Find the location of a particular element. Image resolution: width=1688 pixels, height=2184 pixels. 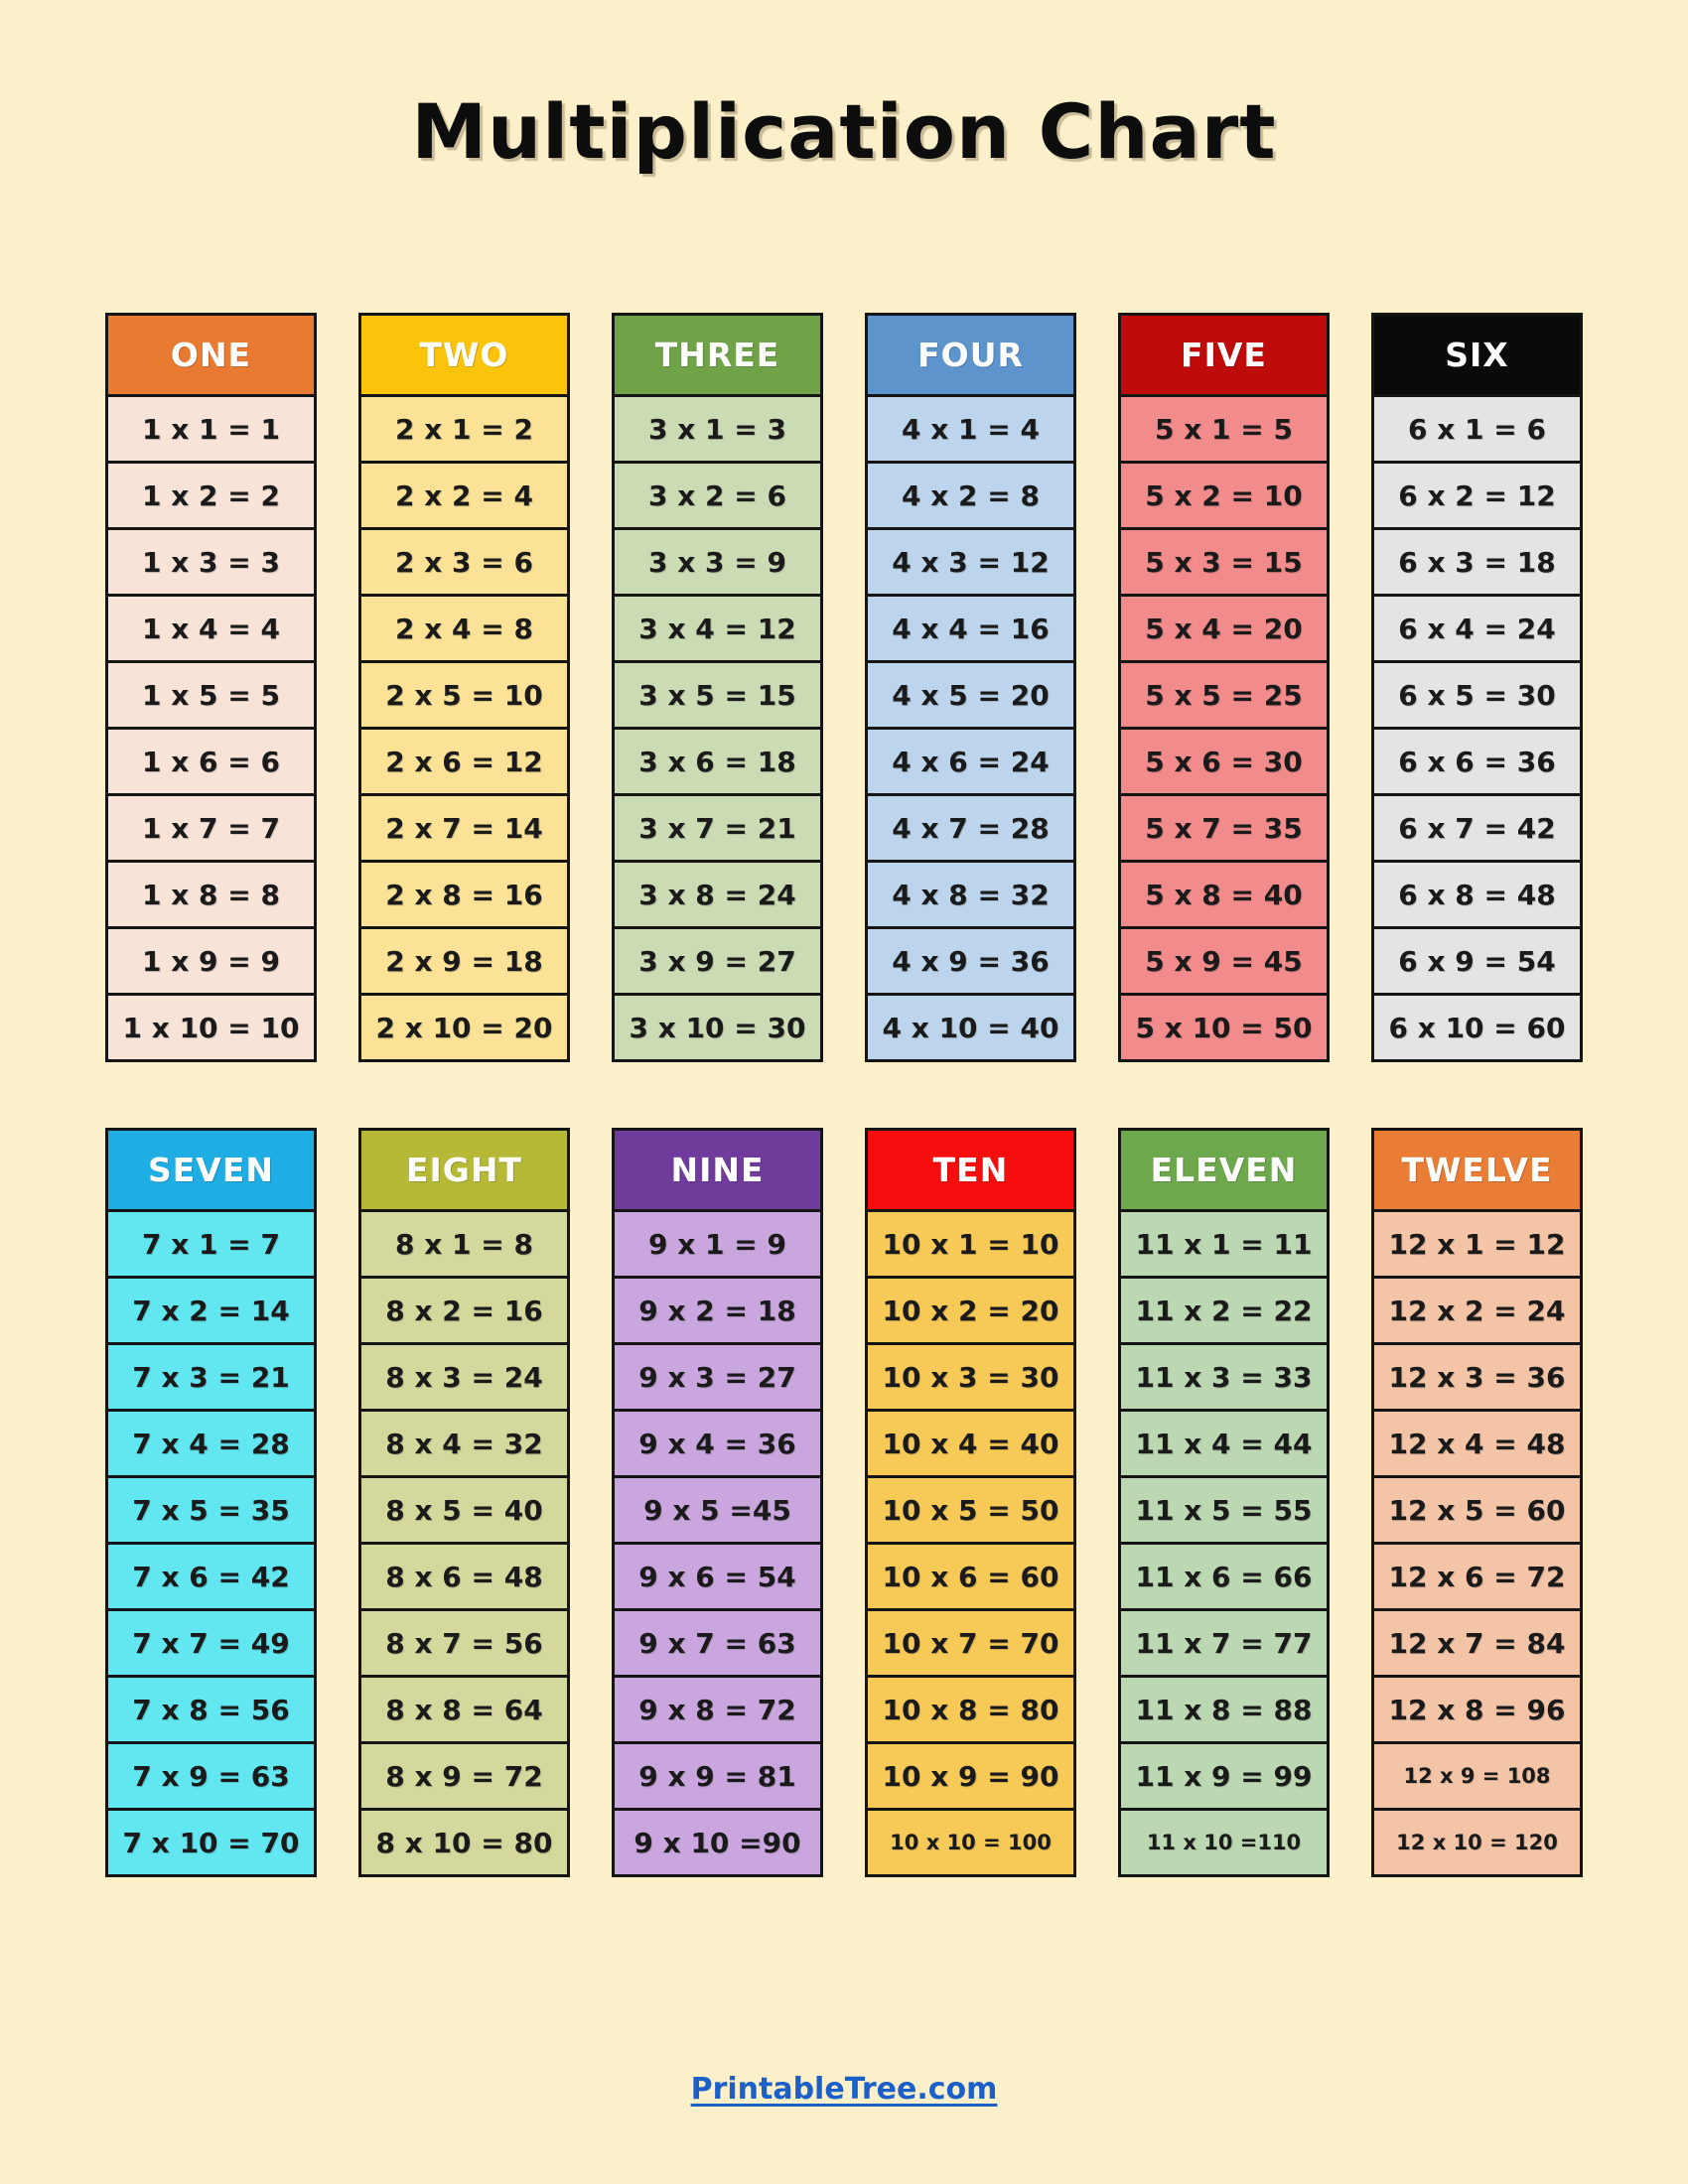

table-cell-twelve-row10: 12 x 10 = 120 is located at coordinates (1477, 1842).